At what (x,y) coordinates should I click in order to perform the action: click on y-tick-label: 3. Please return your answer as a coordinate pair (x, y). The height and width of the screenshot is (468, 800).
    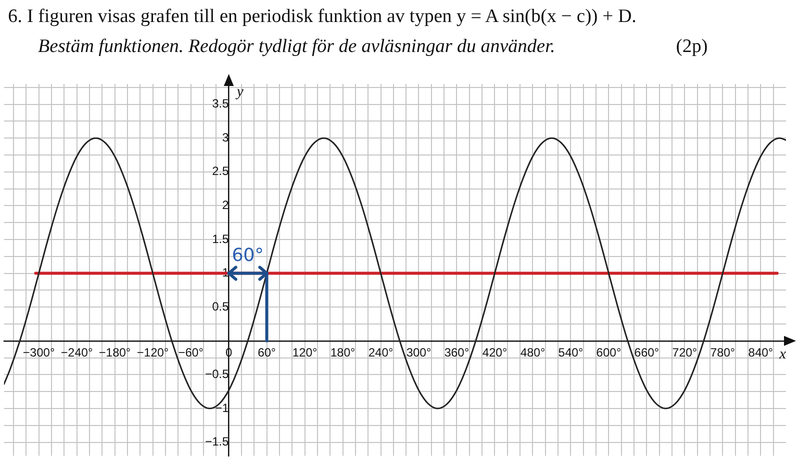
    Looking at the image, I should click on (226, 137).